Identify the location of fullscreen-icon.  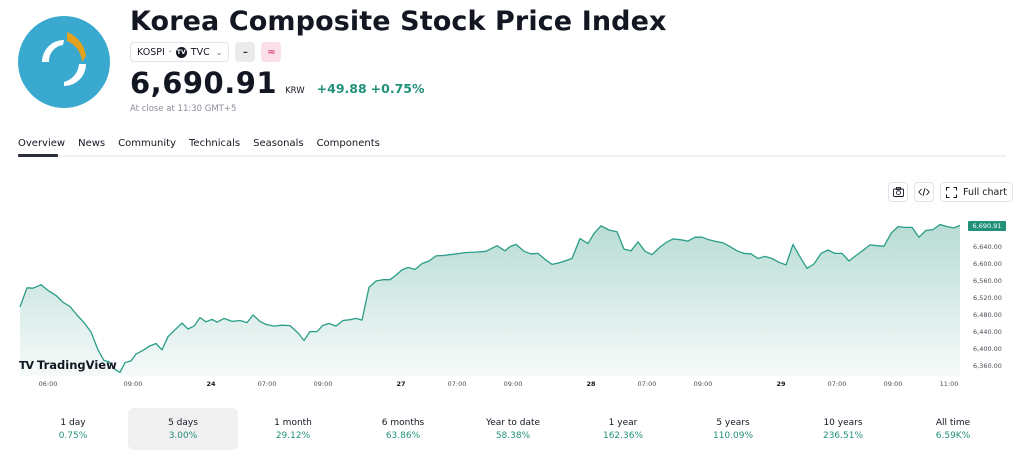
(951, 192).